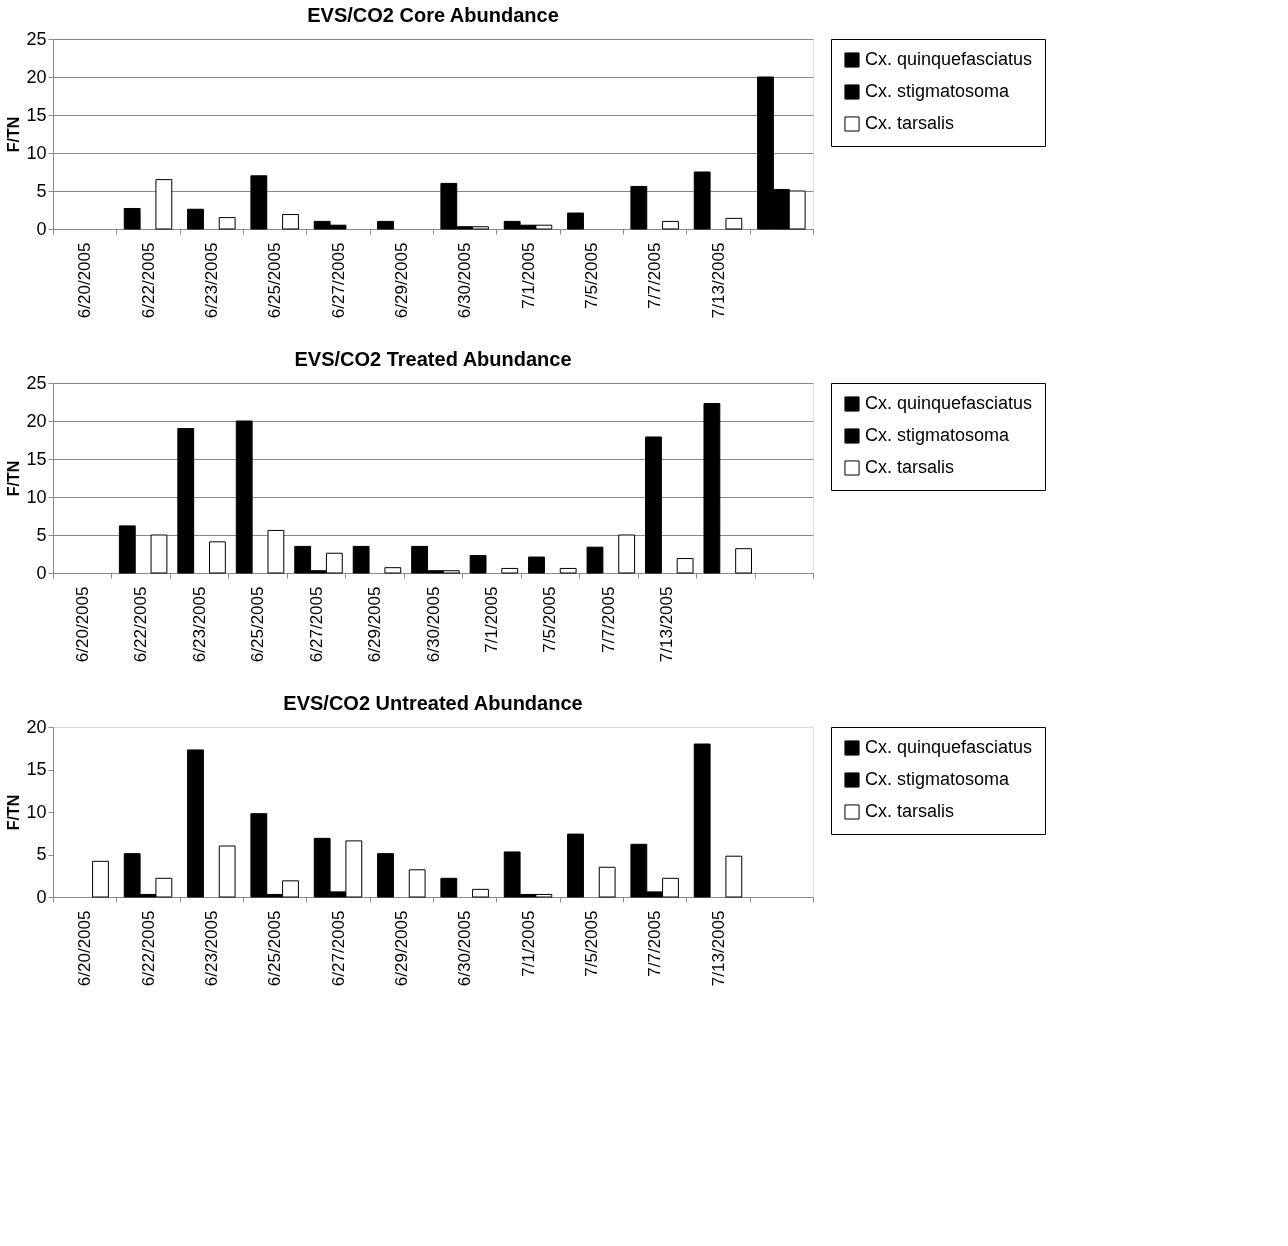 The image size is (1288, 1246). What do you see at coordinates (36, 382) in the screenshot?
I see `y-tick-label: 25` at bounding box center [36, 382].